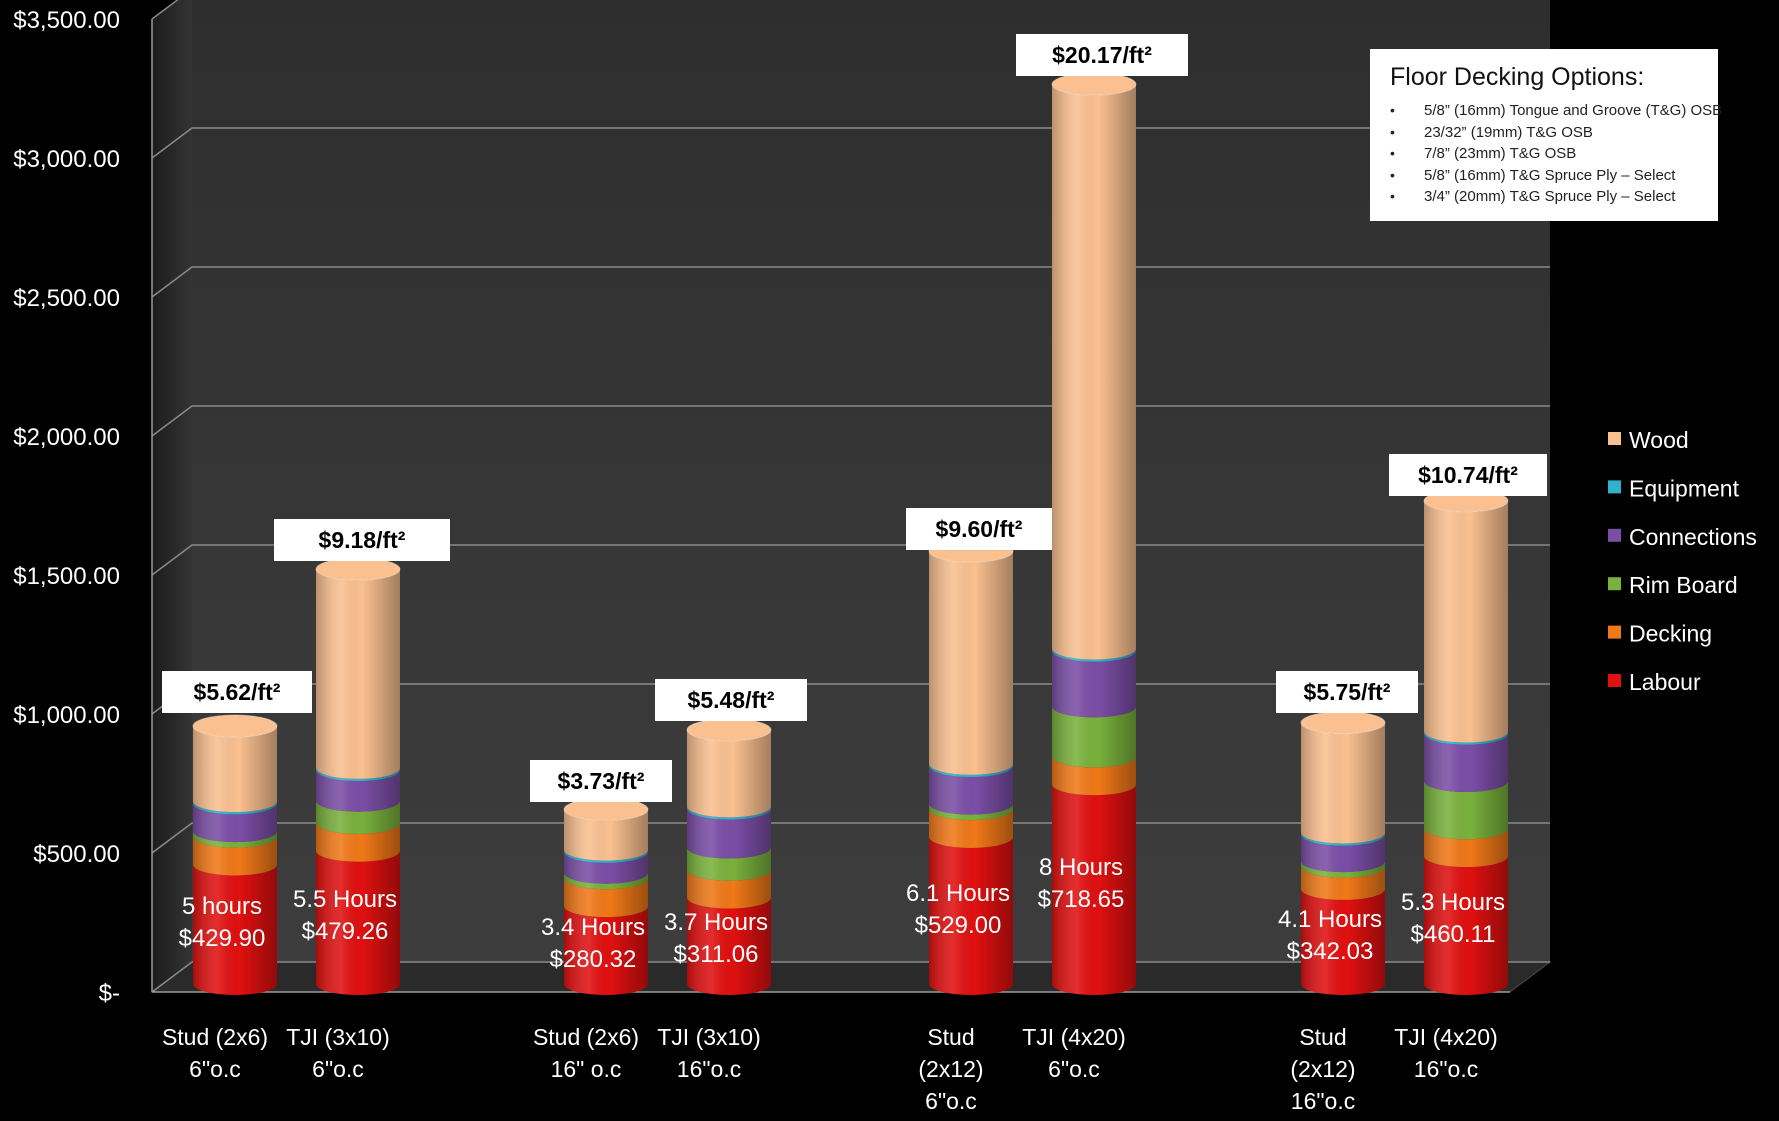 The height and width of the screenshot is (1121, 1779). Describe the element at coordinates (586, 1069) in the screenshot. I see `x-tick-label: 16" o.c` at that location.